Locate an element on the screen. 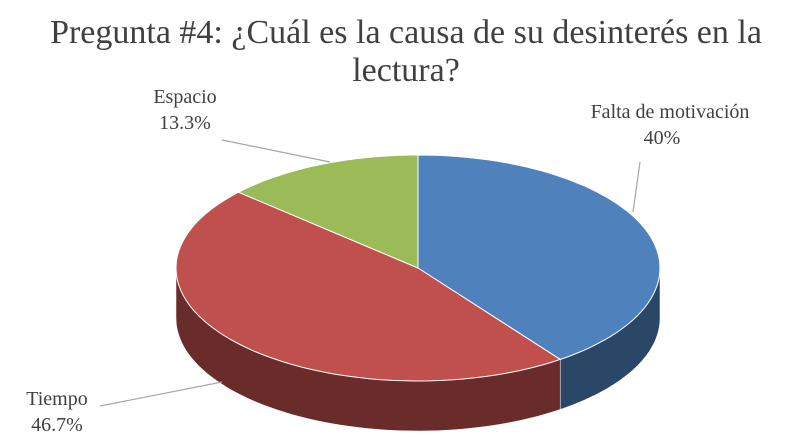 The height and width of the screenshot is (441, 812). value-label: 40% is located at coordinates (662, 138).